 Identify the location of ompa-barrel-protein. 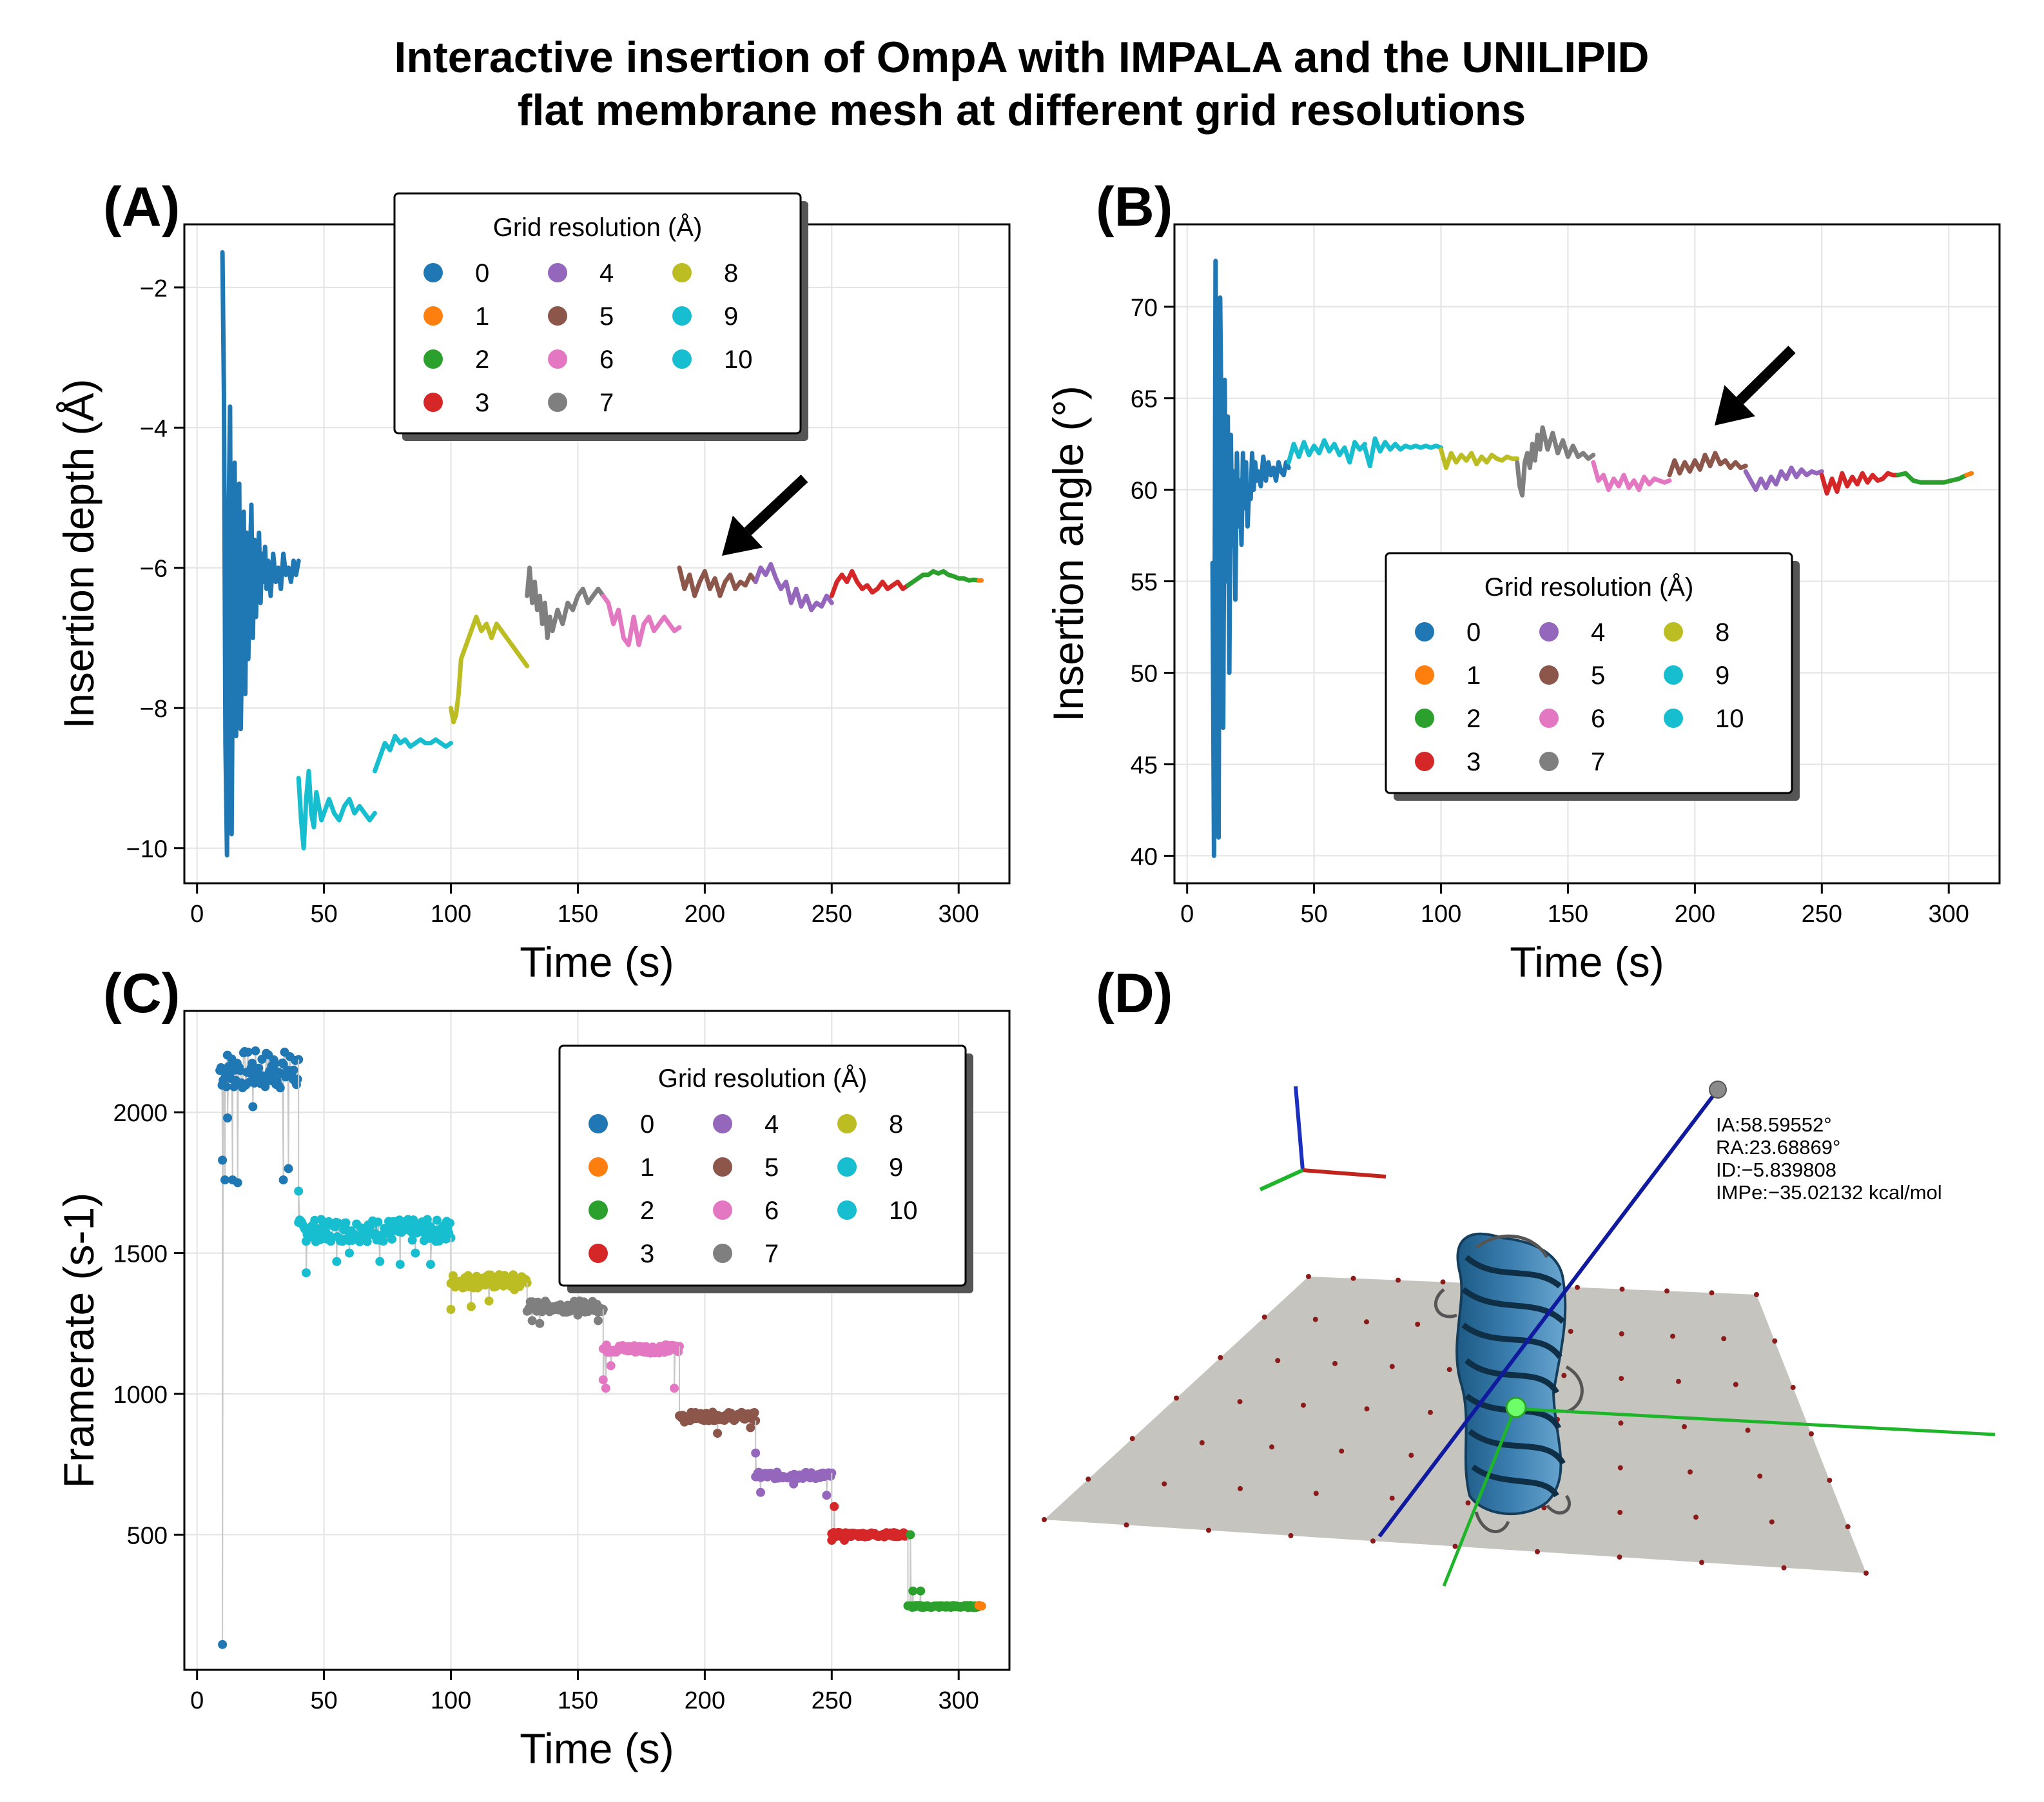
(1509, 1383).